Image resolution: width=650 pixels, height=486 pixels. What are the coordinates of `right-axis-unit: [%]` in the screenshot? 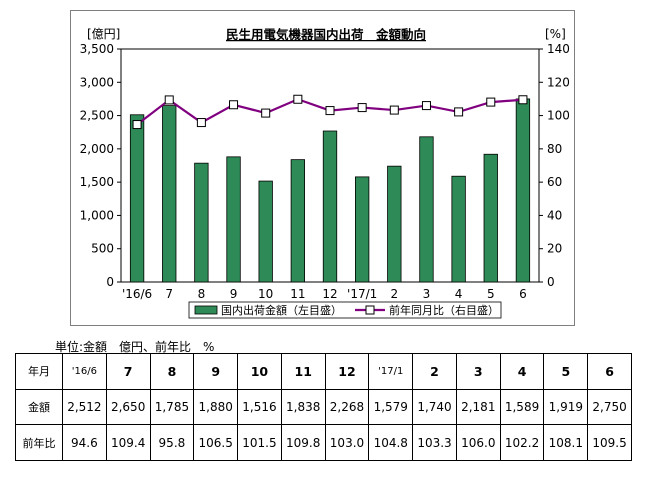 It's located at (555, 34).